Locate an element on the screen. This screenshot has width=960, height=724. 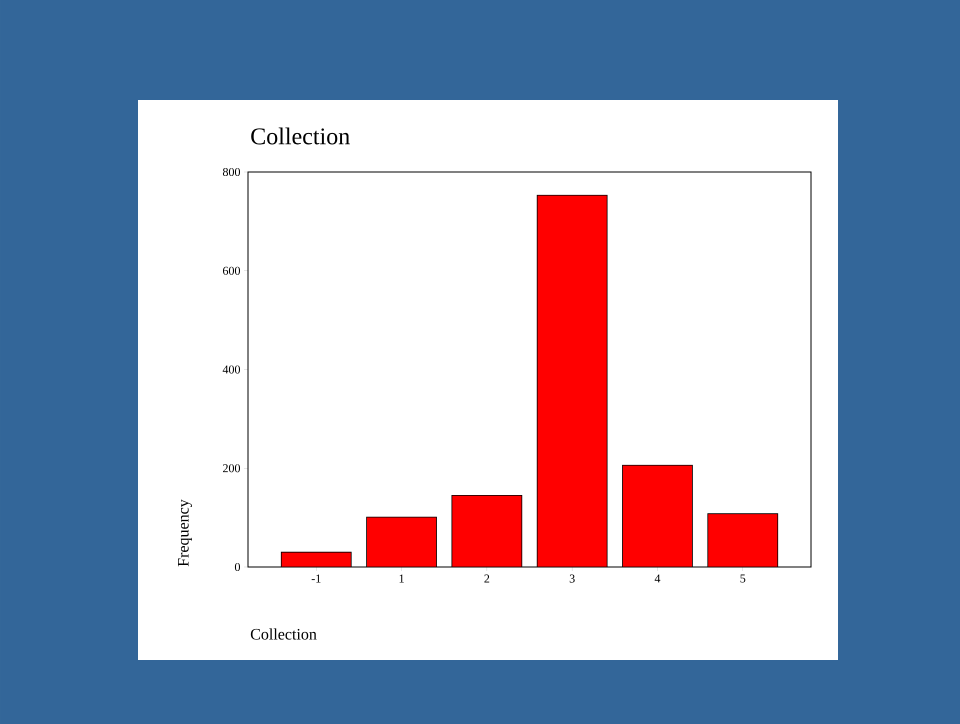
y-tick-label: 200 is located at coordinates (231, 468).